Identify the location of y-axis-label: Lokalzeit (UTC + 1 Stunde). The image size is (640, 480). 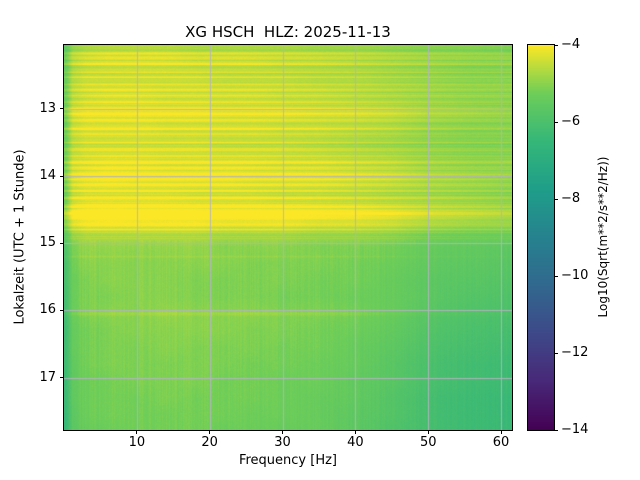
(20, 237).